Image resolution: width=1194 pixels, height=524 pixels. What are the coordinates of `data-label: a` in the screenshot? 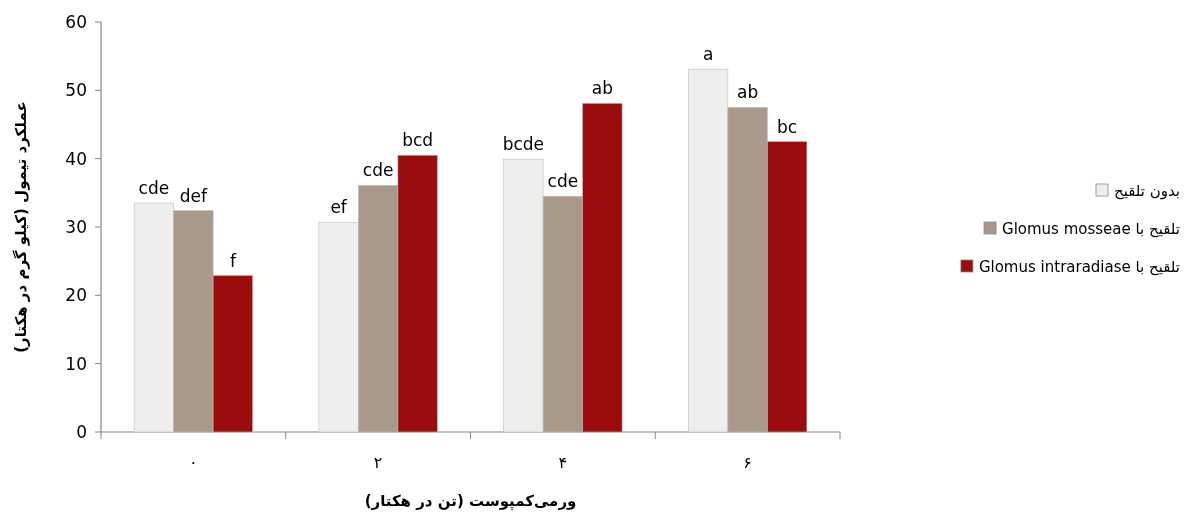 It's located at (708, 54).